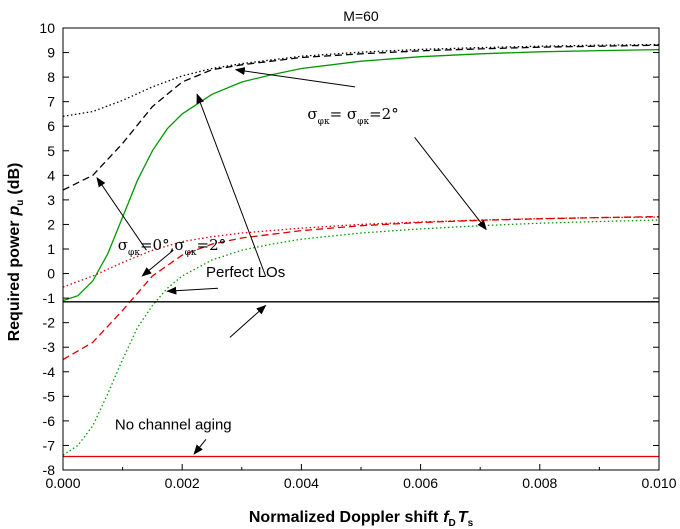 The image size is (680, 529). I want to click on annotation-sigma-equal: σφκ= σφκ=2°, so click(352, 116).